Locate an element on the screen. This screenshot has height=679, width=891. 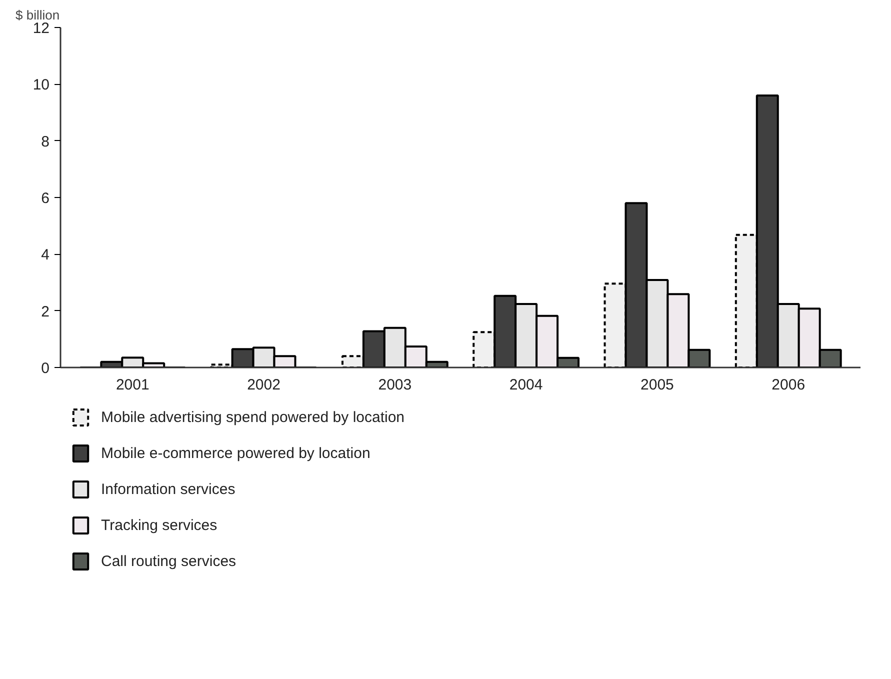
y-axis-title: $ billion is located at coordinates (38, 15).